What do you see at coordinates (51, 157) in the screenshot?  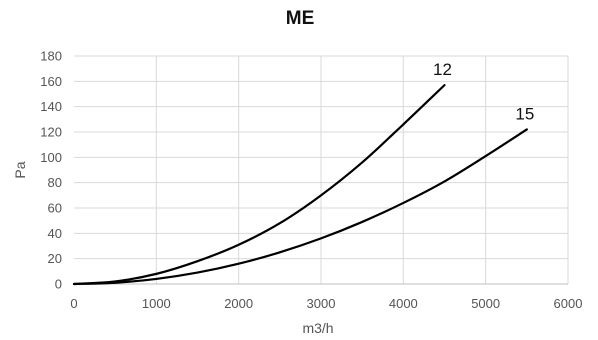 I see `y-tick-label: 100` at bounding box center [51, 157].